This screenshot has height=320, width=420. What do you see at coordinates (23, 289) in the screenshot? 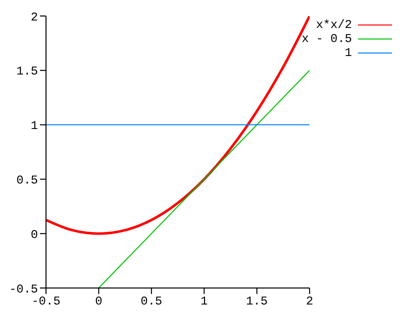
I see `y-tick-label: -0.5` at bounding box center [23, 289].